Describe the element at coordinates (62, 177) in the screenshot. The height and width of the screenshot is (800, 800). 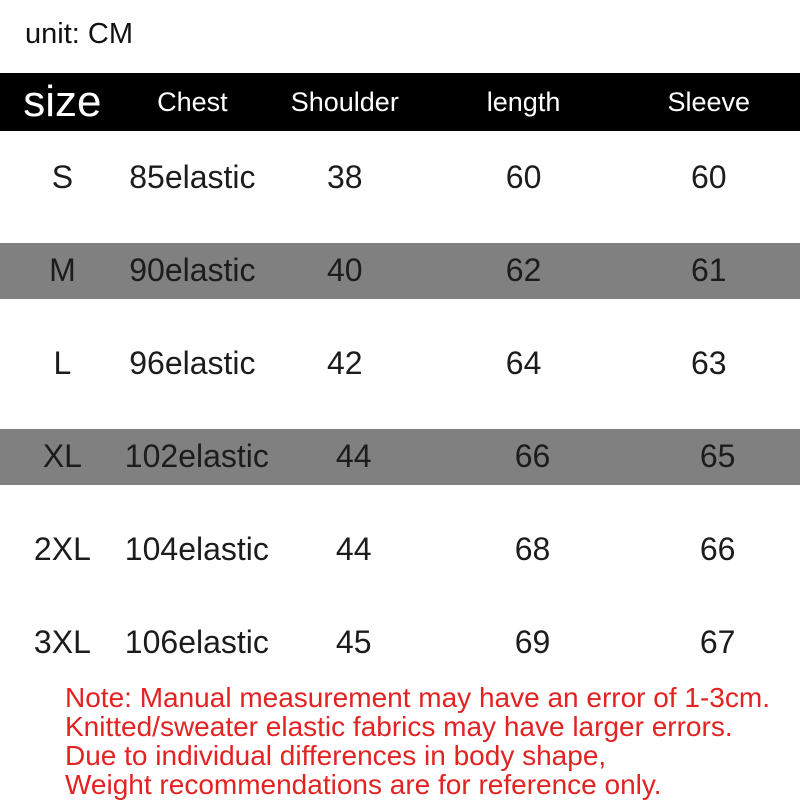
I see `cell-size: S` at that location.